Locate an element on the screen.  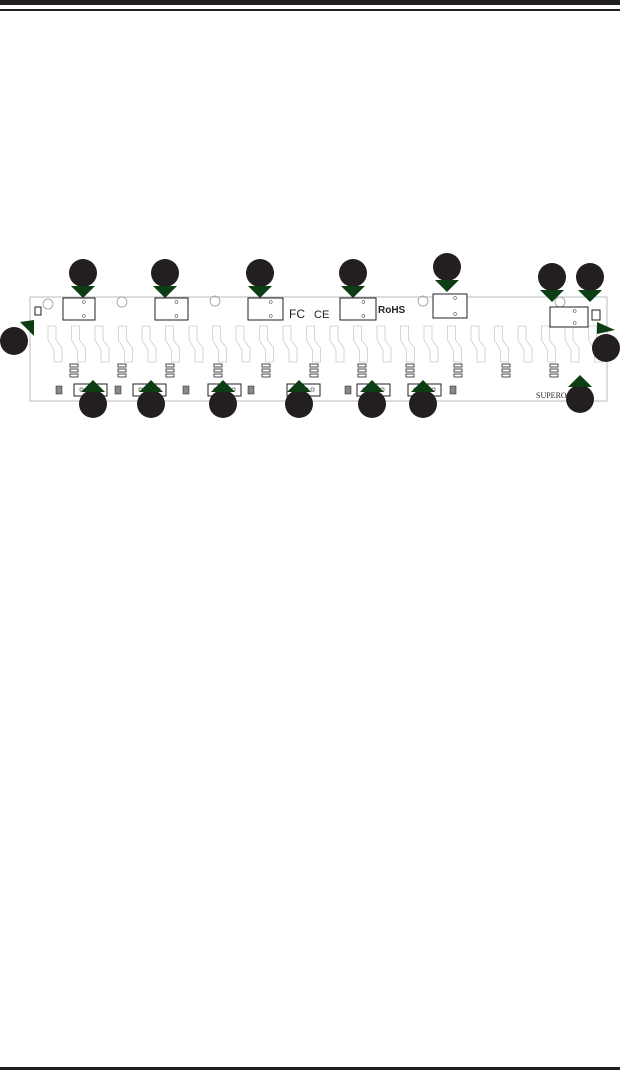
ce-mark: CE is located at coordinates (321, 315).